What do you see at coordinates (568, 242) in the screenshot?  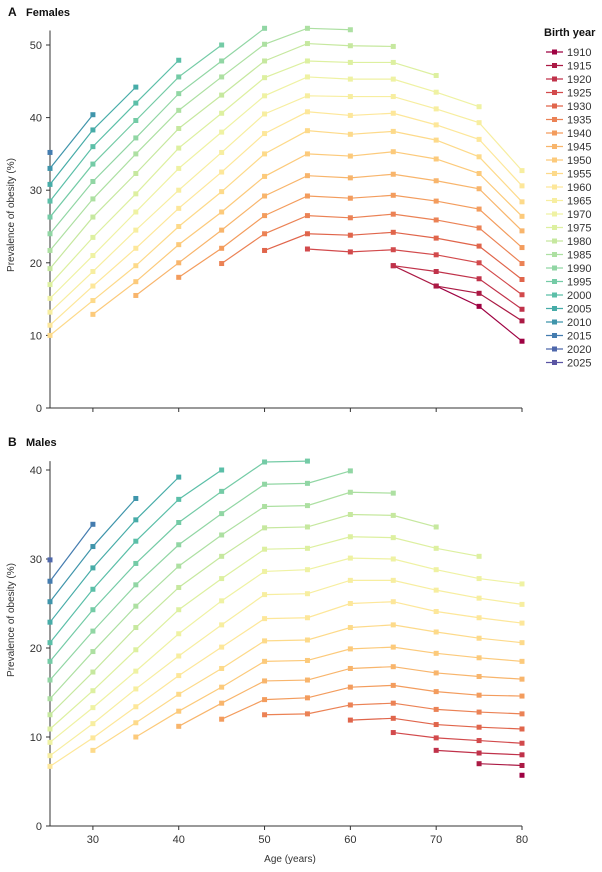 I see `legend-item-1980: 1980` at bounding box center [568, 242].